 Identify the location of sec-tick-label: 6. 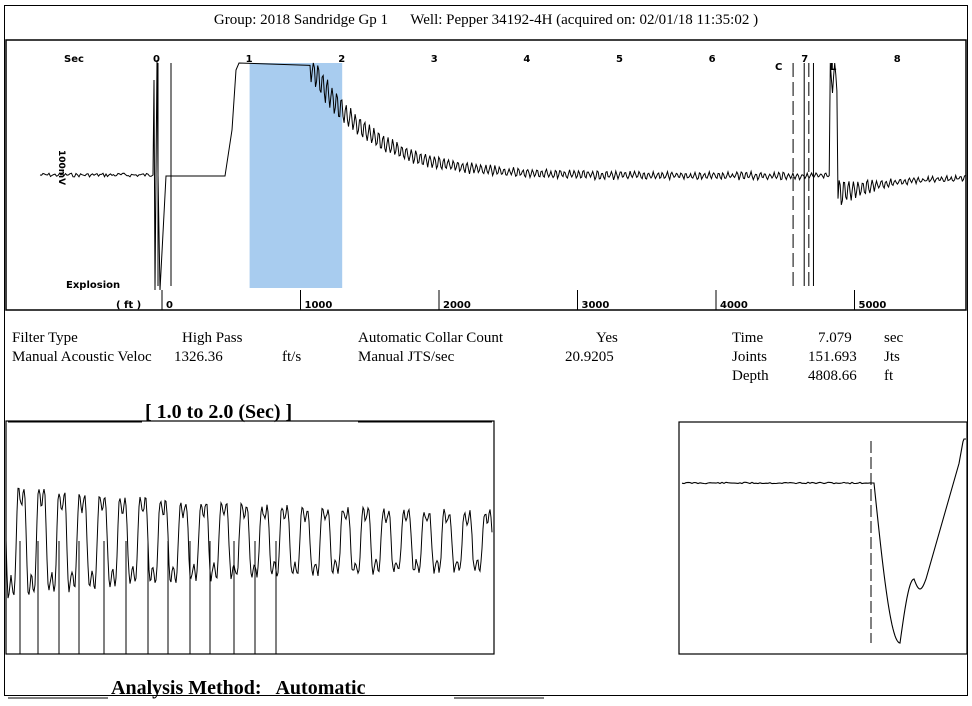
(712, 59).